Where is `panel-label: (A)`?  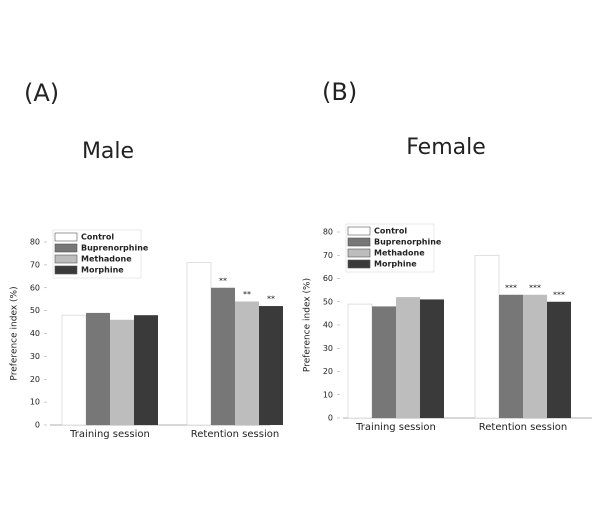
panel-label: (A) is located at coordinates (41, 93).